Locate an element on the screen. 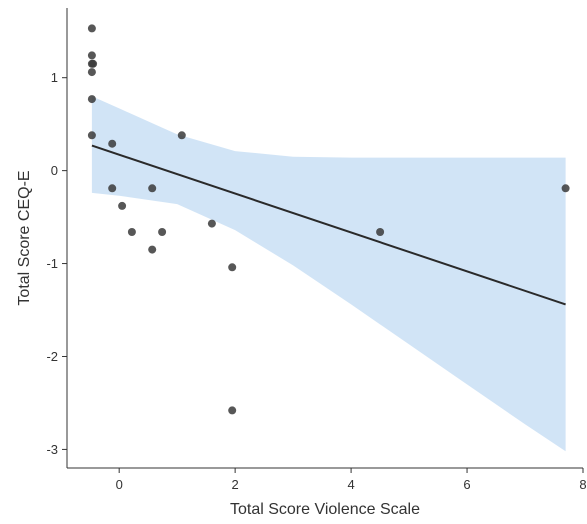 This screenshot has width=587, height=524. y-tick-label: -2 is located at coordinates (52, 356).